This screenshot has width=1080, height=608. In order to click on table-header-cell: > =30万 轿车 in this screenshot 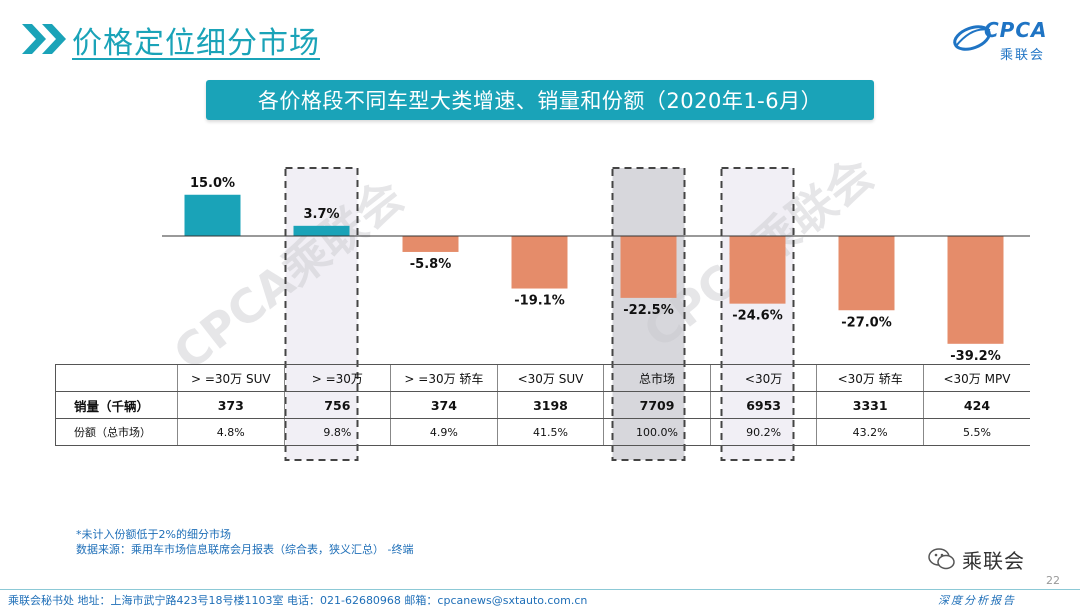, I will do `click(444, 378)`.